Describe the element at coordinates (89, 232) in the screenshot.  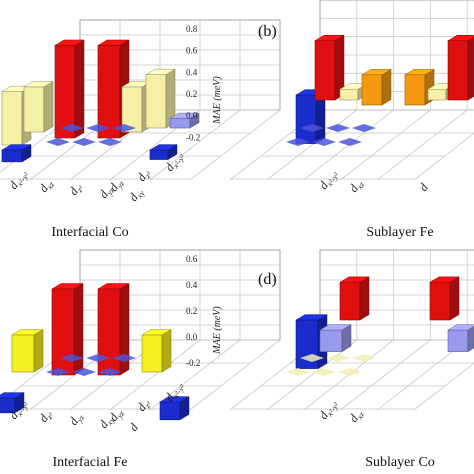
I see `panel-caption: Interfacial Co` at that location.